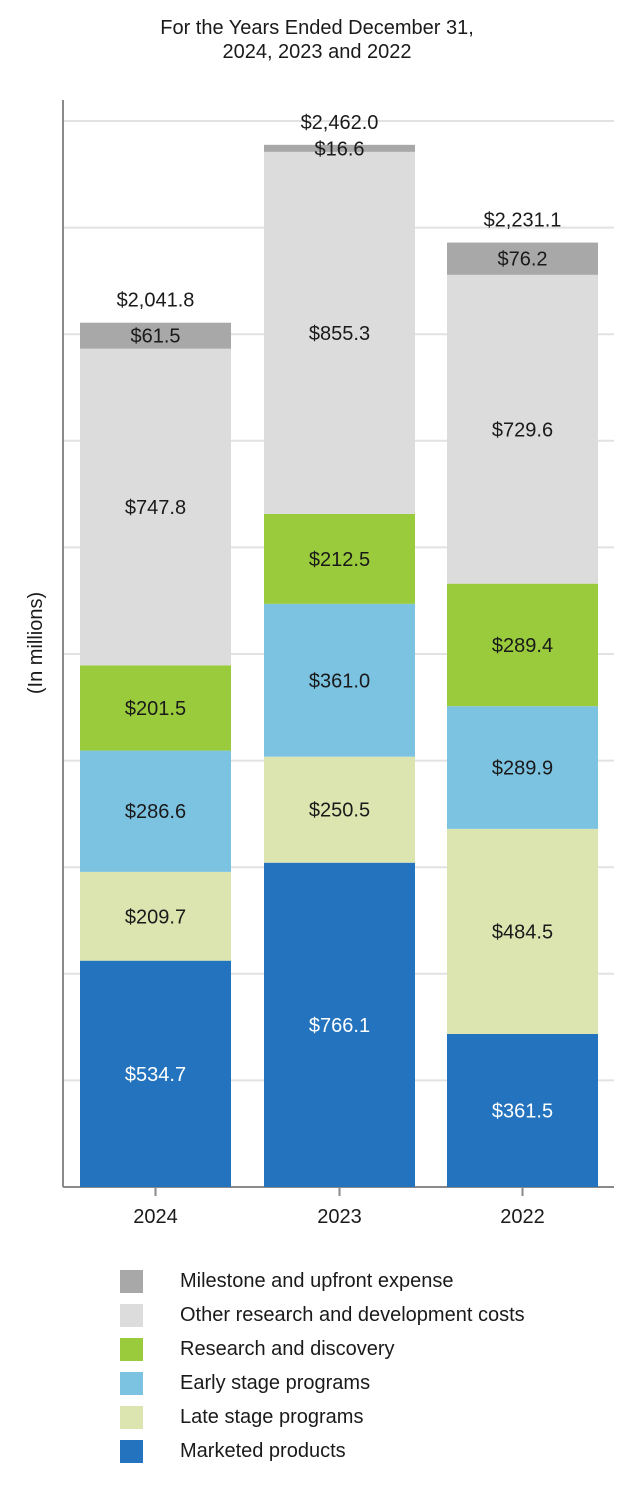 This screenshot has height=1496, width=634. I want to click on legend-item: Research and discovery, so click(322, 1349).